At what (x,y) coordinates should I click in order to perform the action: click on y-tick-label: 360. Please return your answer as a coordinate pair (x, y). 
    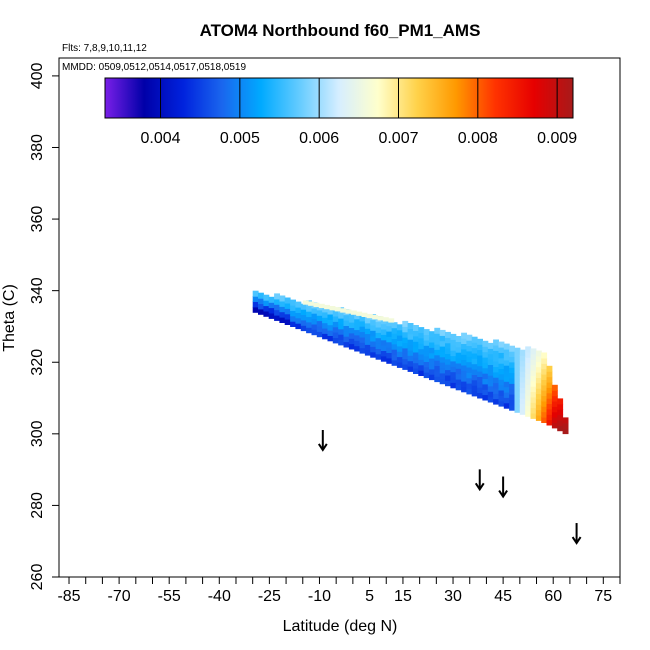
    Looking at the image, I should click on (37, 219).